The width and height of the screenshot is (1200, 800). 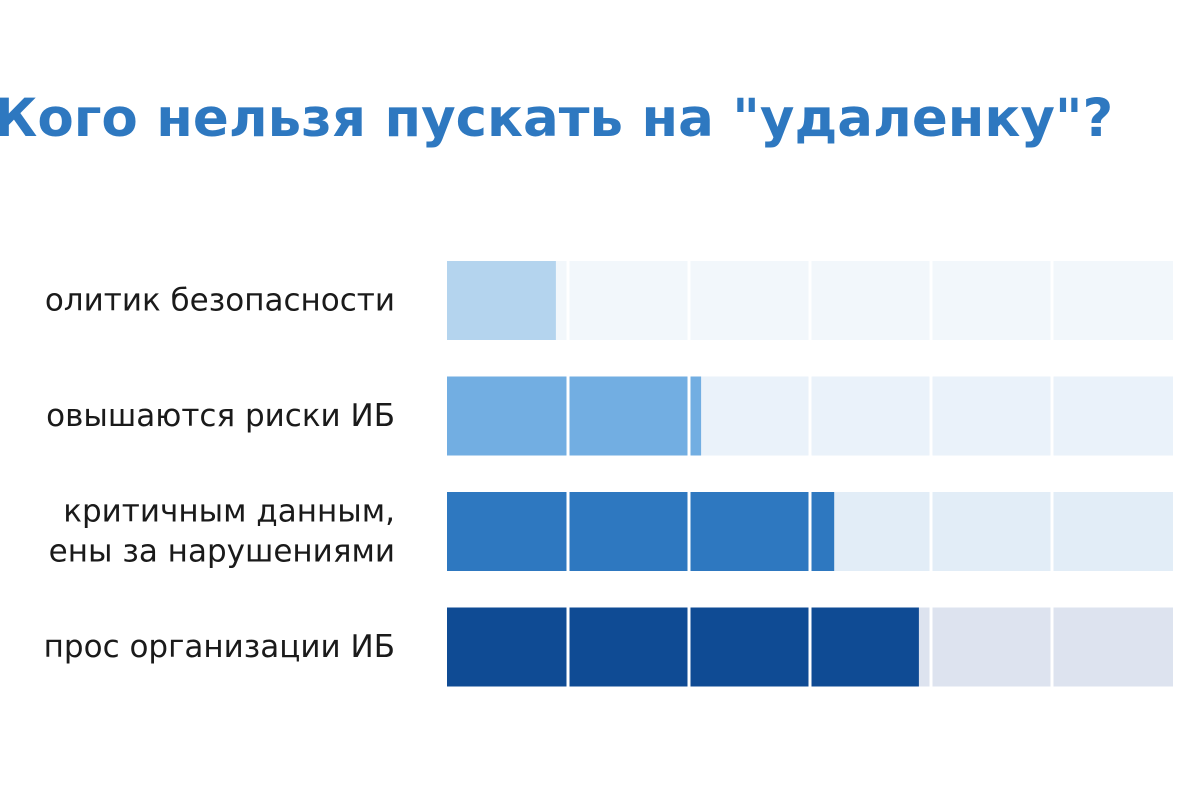 I want to click on category-label: критичным данным,, so click(x=229, y=512).